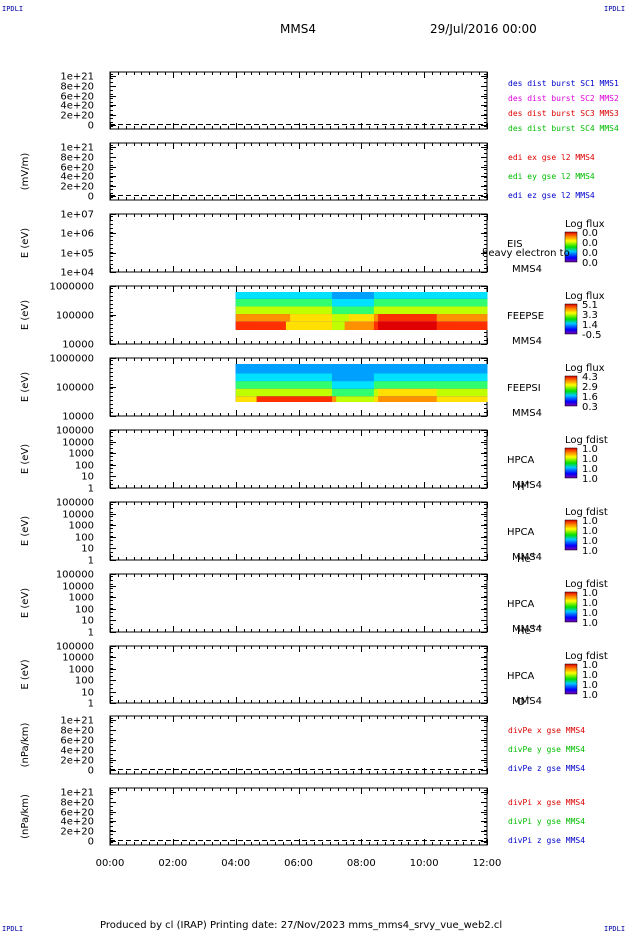 This screenshot has height=934, width=630. Describe the element at coordinates (590, 377) in the screenshot. I see `colorbar-tick-4: 4.3` at that location.